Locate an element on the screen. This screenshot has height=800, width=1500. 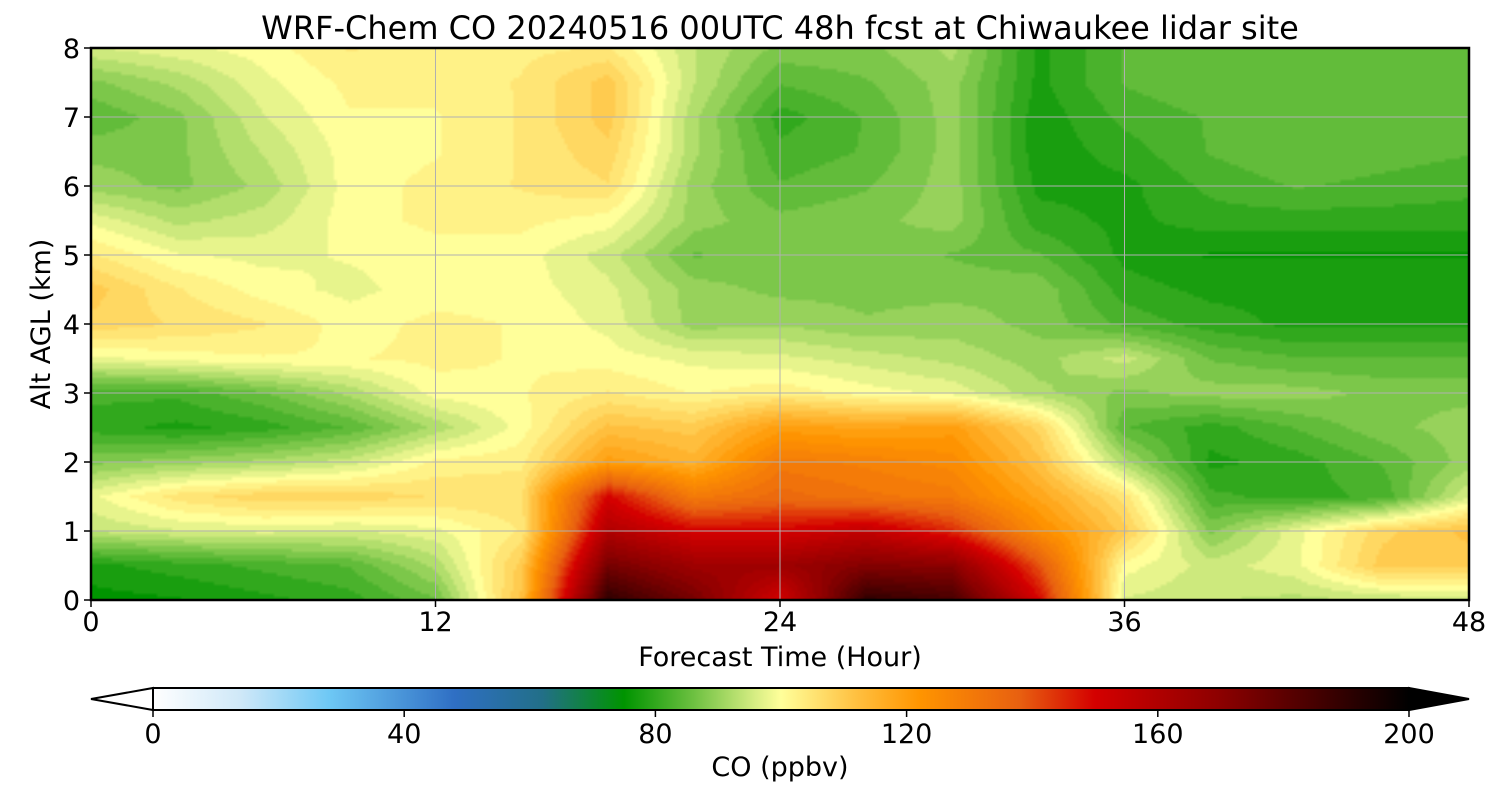
colorbar-extend-low is located at coordinates (122, 699).